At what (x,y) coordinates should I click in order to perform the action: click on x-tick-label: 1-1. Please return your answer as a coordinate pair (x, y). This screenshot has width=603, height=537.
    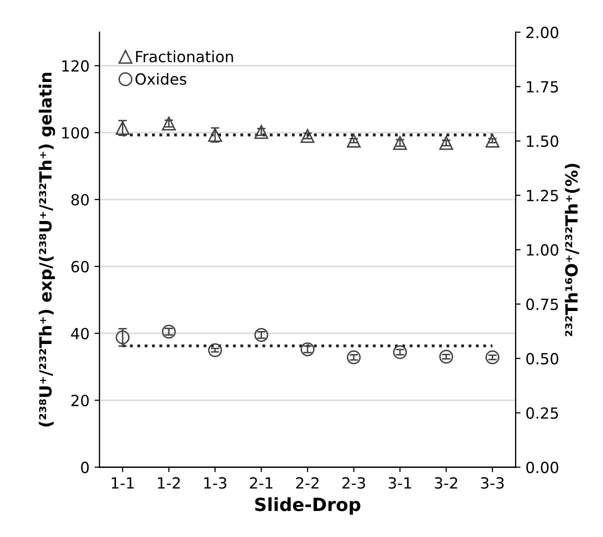
    Looking at the image, I should click on (123, 483).